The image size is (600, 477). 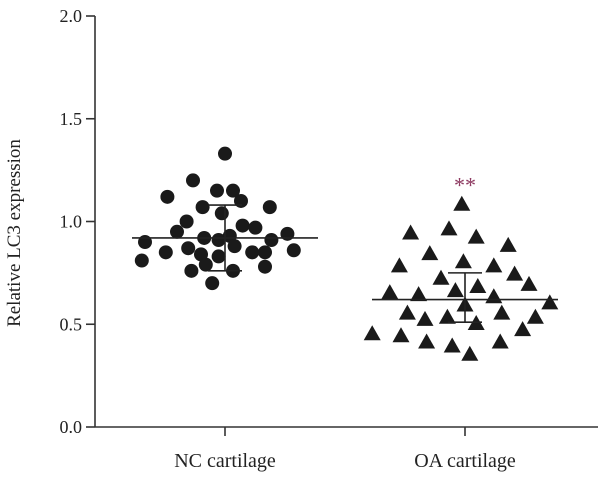 I want to click on group-oa-cartilage: **, so click(x=461, y=266).